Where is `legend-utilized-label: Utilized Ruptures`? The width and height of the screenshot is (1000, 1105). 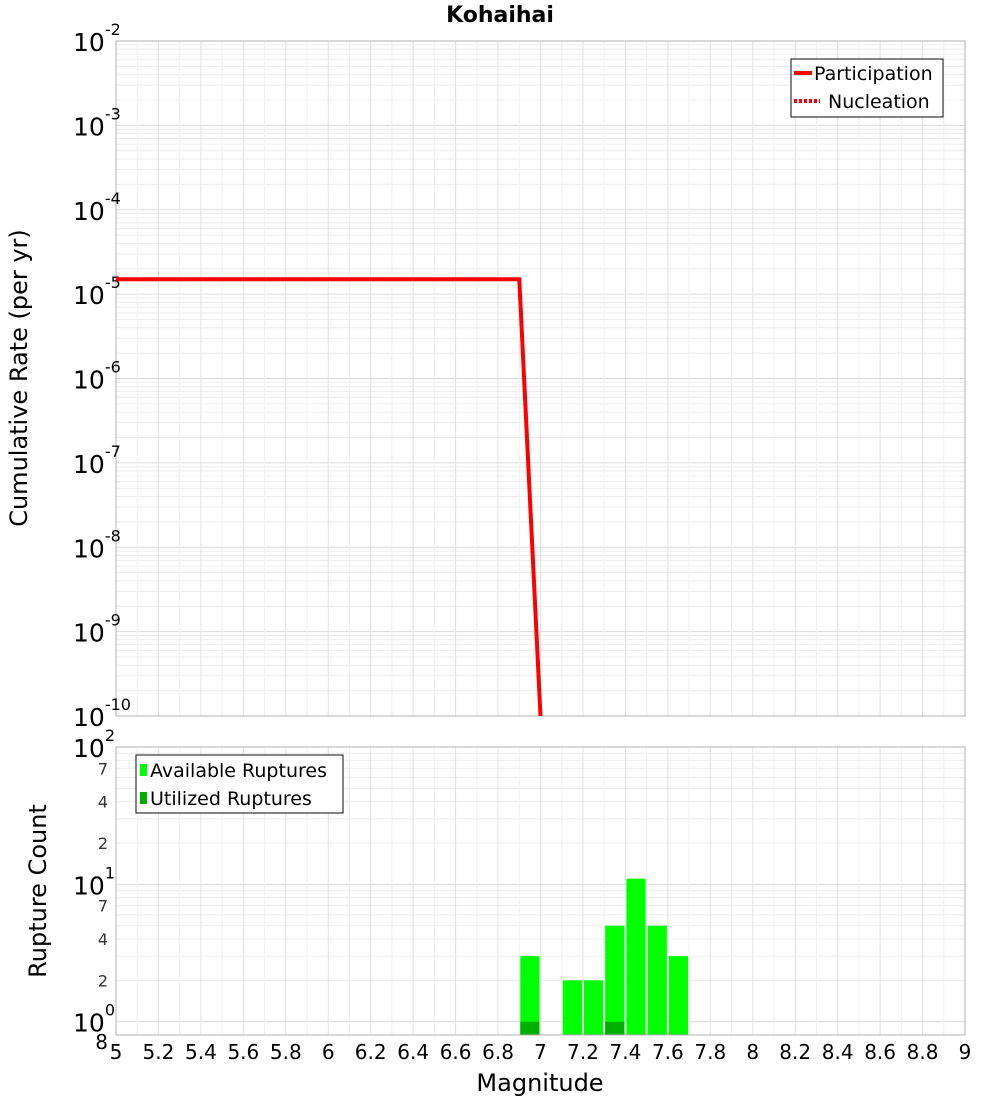 legend-utilized-label: Utilized Ruptures is located at coordinates (231, 799).